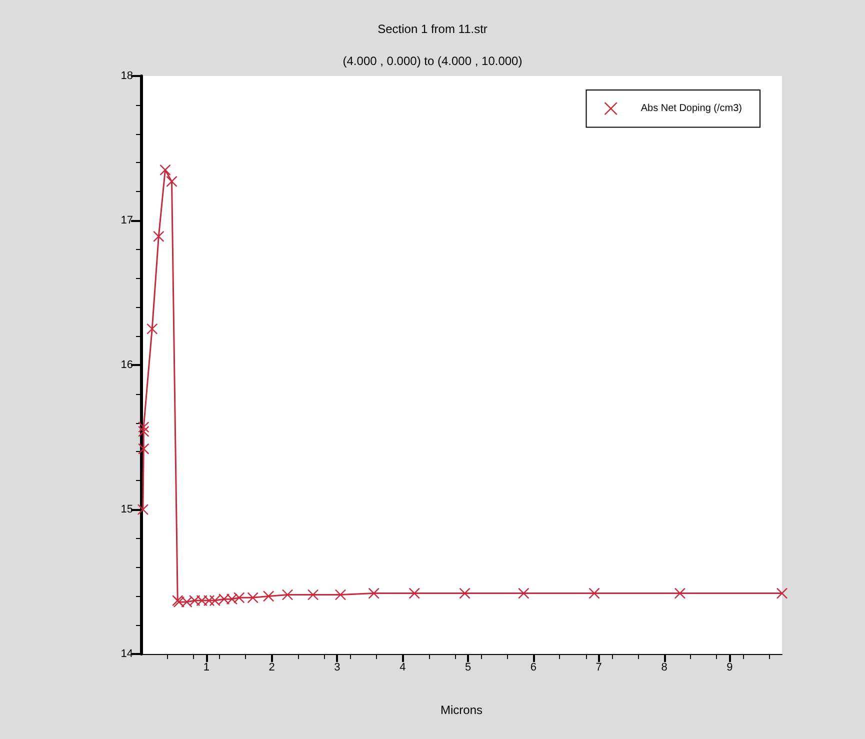  Describe the element at coordinates (468, 668) in the screenshot. I see `x-tick-label: 5` at that location.